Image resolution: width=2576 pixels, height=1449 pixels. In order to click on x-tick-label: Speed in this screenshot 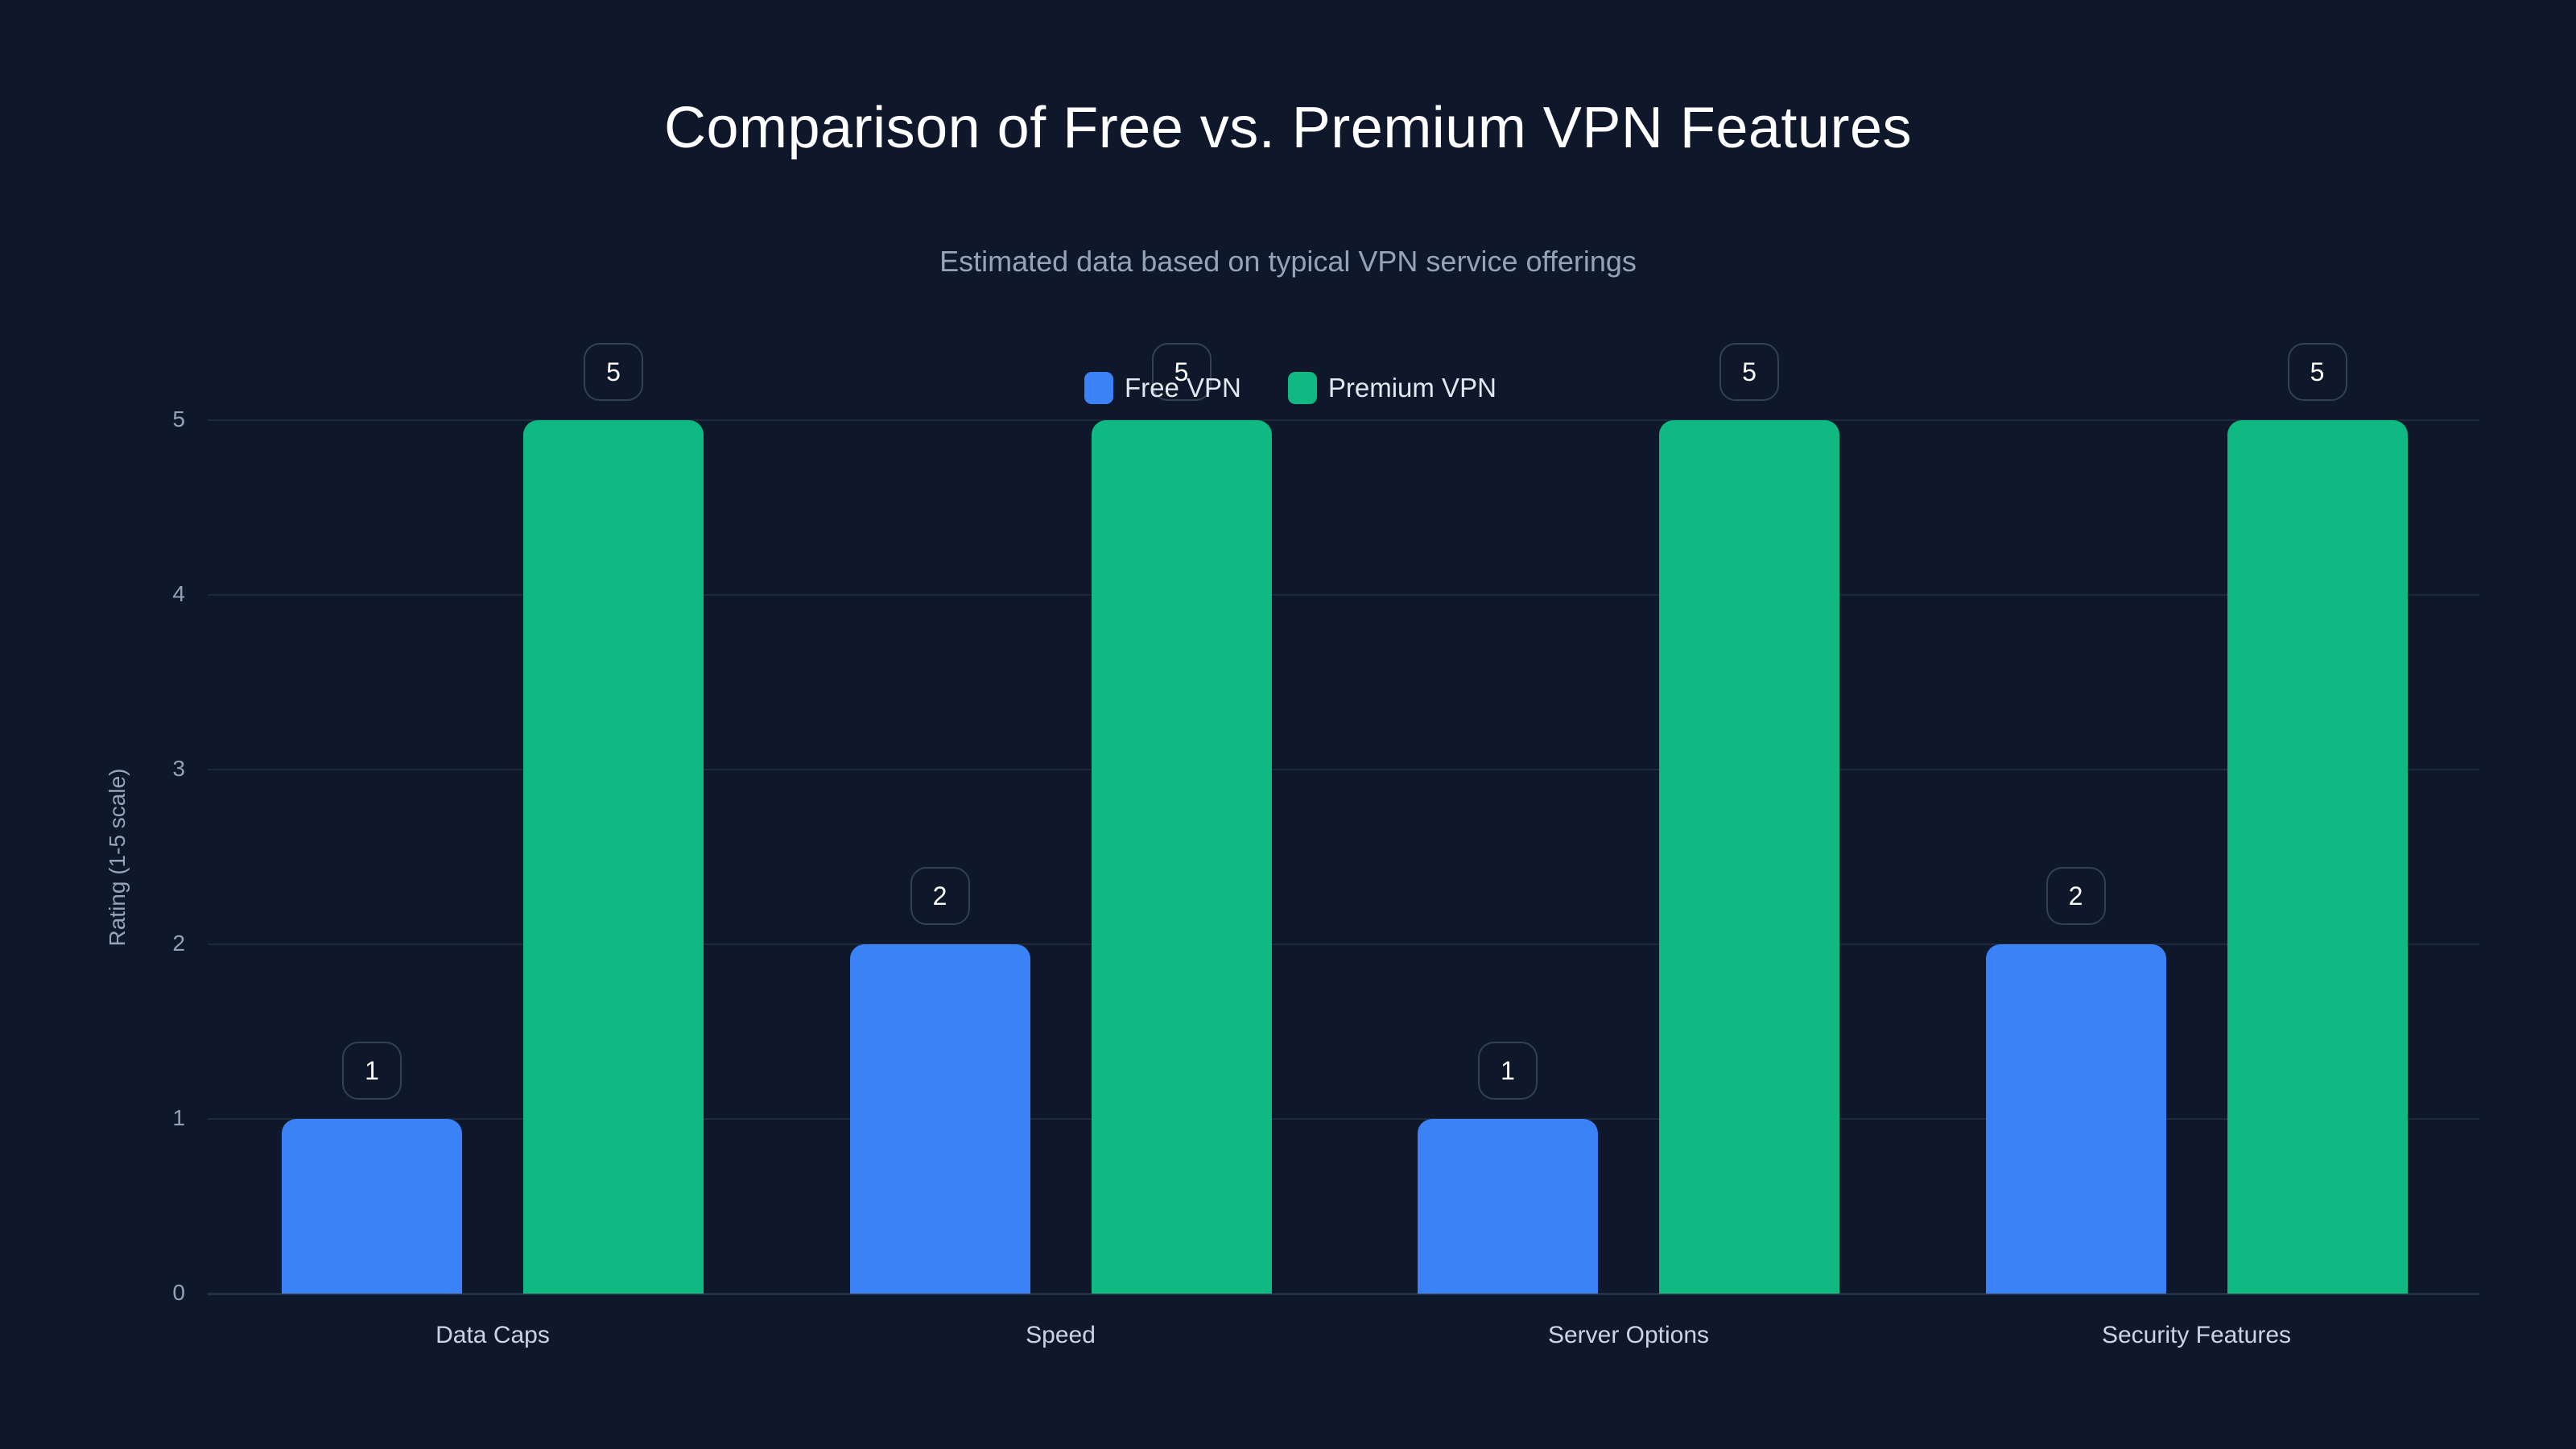, I will do `click(1061, 1335)`.